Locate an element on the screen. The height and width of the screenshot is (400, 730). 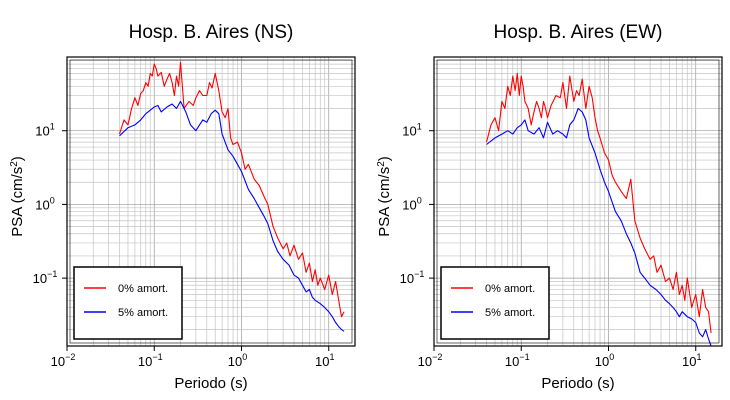
panel-1-legend: 0% amort. 5% amort. is located at coordinates (495, 303).